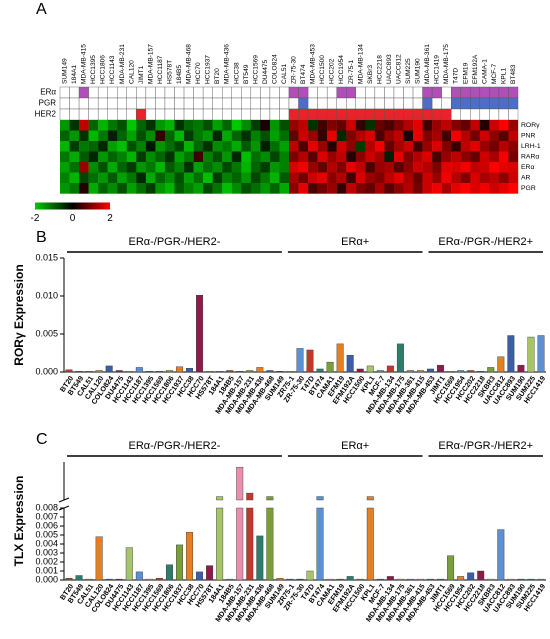  Describe the element at coordinates (408, 71) in the screenshot. I see `column-label: SUM225` at that location.